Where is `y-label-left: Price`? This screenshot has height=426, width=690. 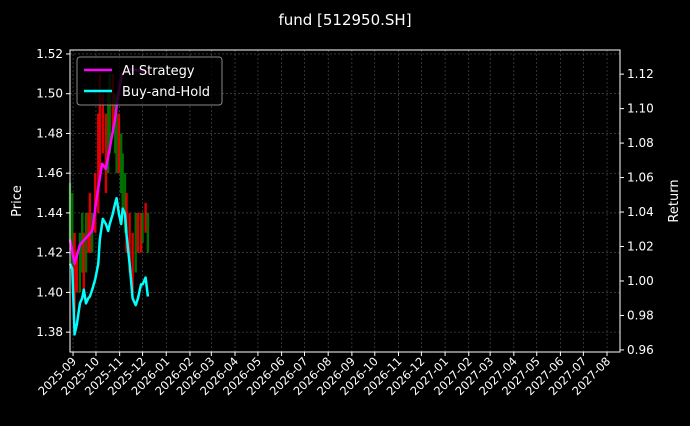 y-label-left: Price is located at coordinates (17, 201).